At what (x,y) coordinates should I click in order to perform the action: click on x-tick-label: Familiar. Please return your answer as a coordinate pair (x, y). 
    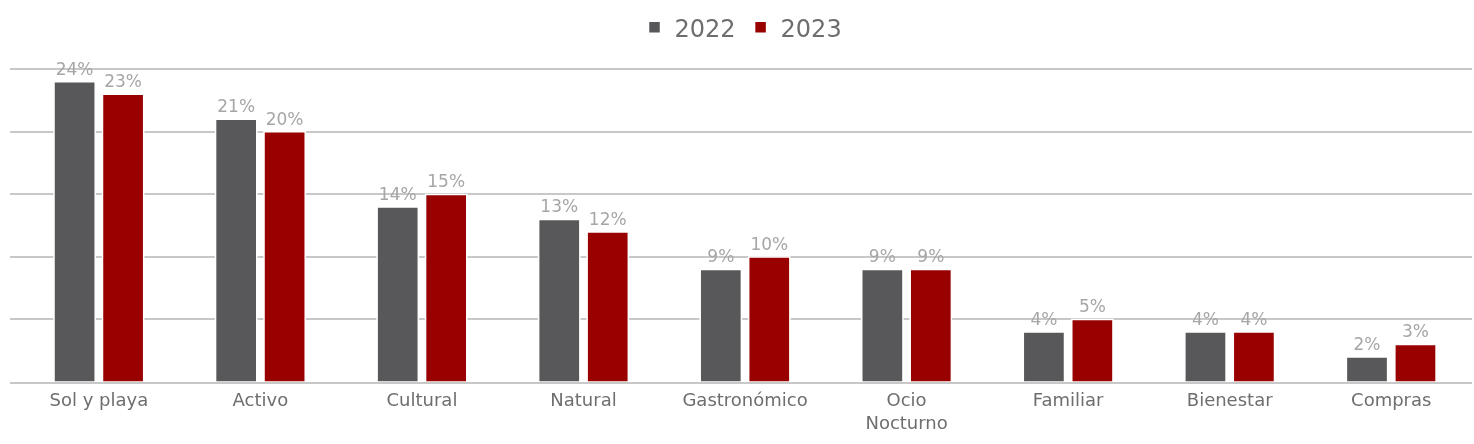
    Looking at the image, I should click on (1068, 399).